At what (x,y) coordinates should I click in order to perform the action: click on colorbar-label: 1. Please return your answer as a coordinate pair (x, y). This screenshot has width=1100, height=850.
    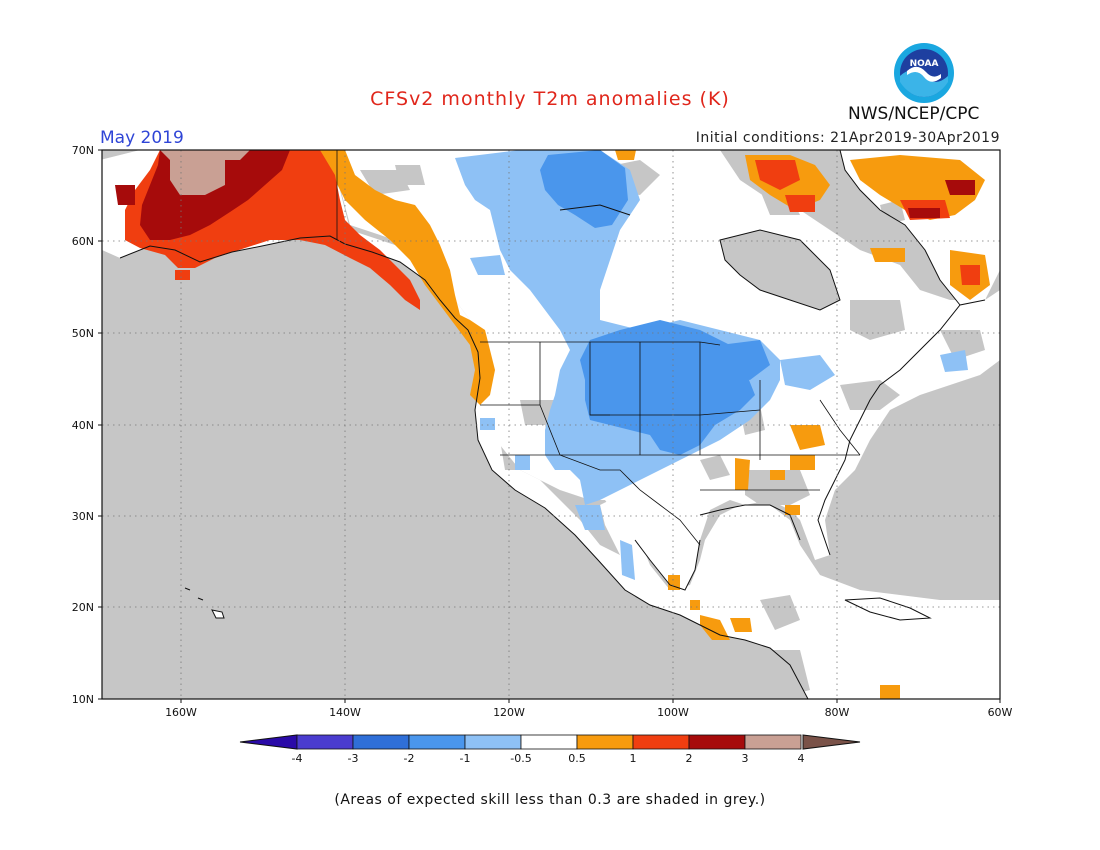
    Looking at the image, I should click on (633, 758).